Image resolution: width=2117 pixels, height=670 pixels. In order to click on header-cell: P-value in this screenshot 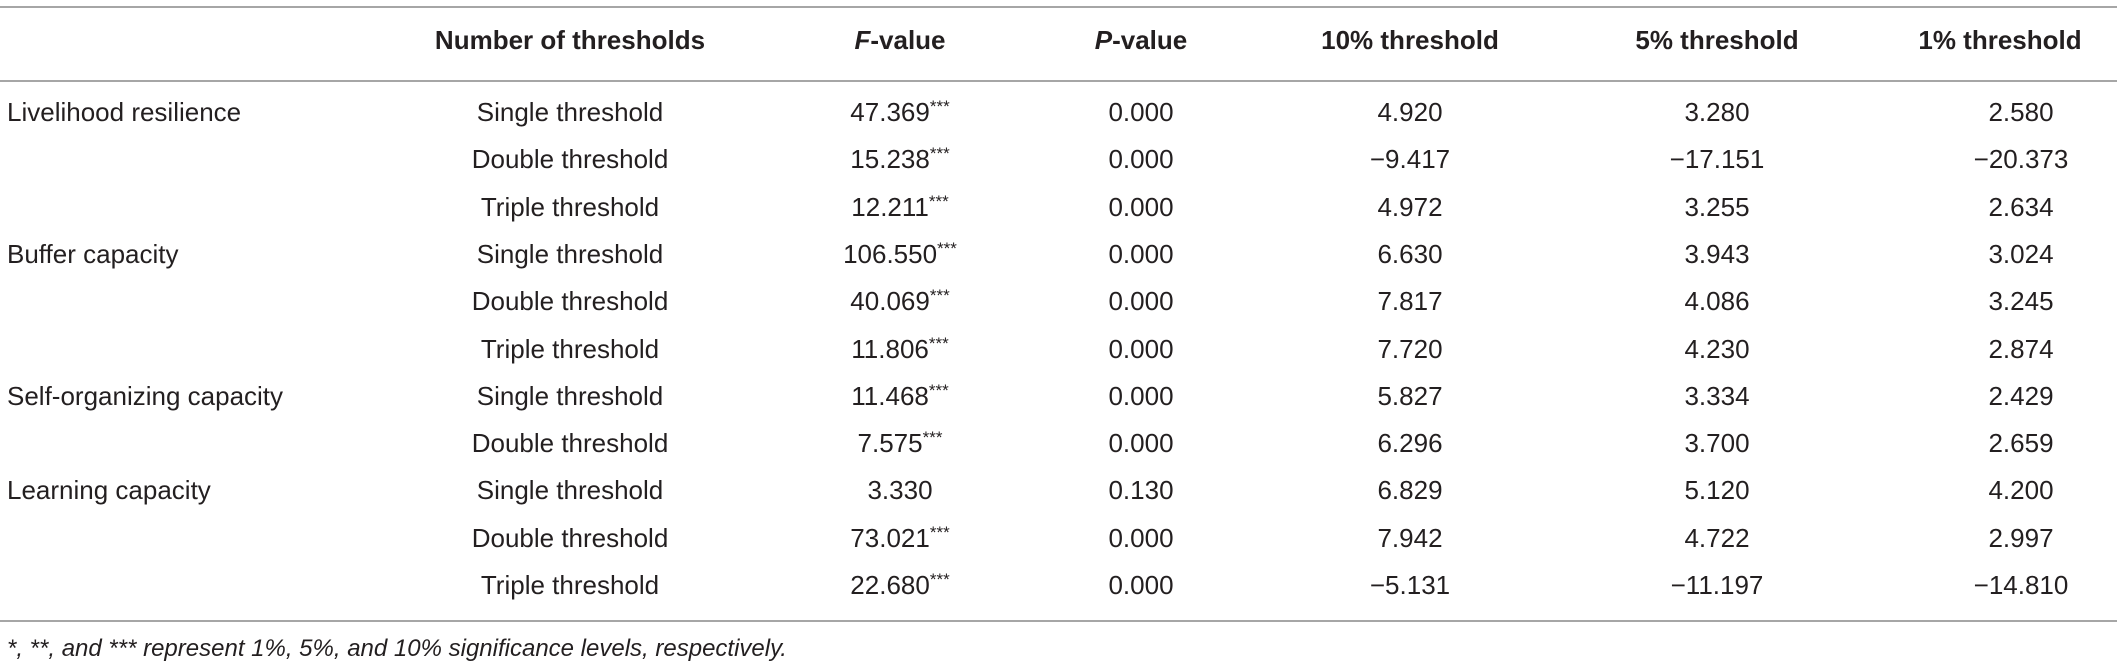, I will do `click(1141, 40)`.